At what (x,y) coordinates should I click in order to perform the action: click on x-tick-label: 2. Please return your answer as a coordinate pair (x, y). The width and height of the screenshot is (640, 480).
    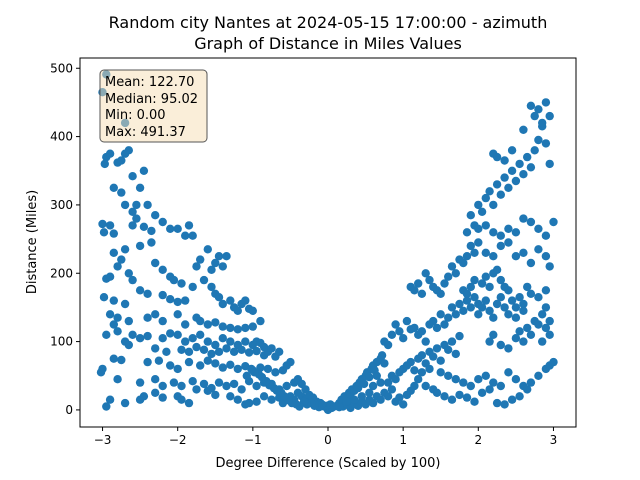
    Looking at the image, I should click on (478, 440).